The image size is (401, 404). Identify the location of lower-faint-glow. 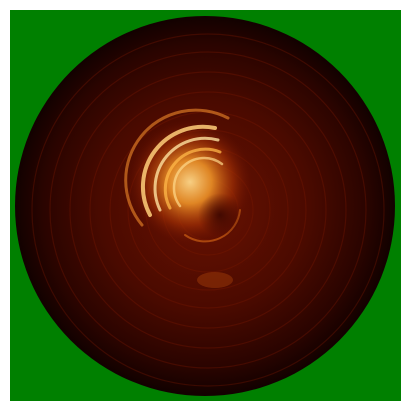
(215, 280).